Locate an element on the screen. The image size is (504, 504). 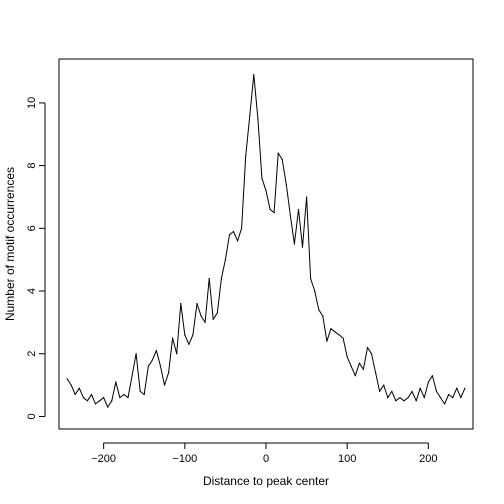
y-tick-label: 10 is located at coordinates (32, 103).